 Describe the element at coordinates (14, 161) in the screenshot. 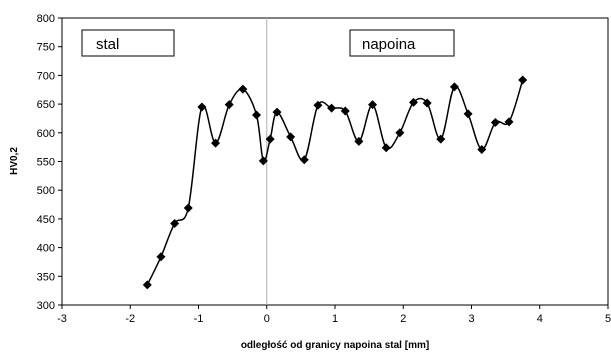

I see `y-axis-title: HV0,2` at that location.